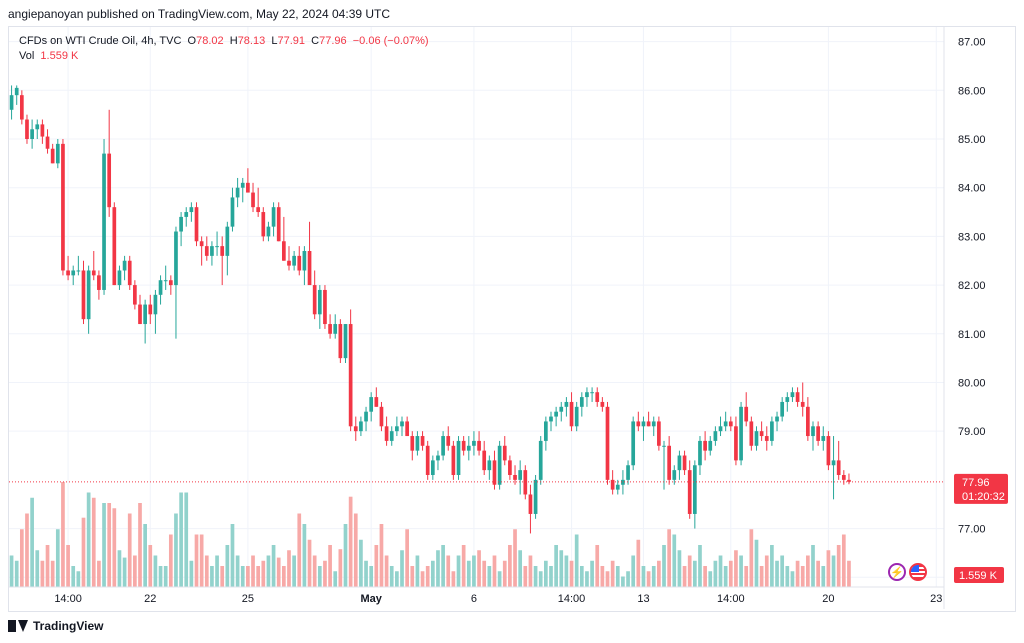 This screenshot has width=1024, height=643. I want to click on y-tick-label: 77.00, so click(972, 530).